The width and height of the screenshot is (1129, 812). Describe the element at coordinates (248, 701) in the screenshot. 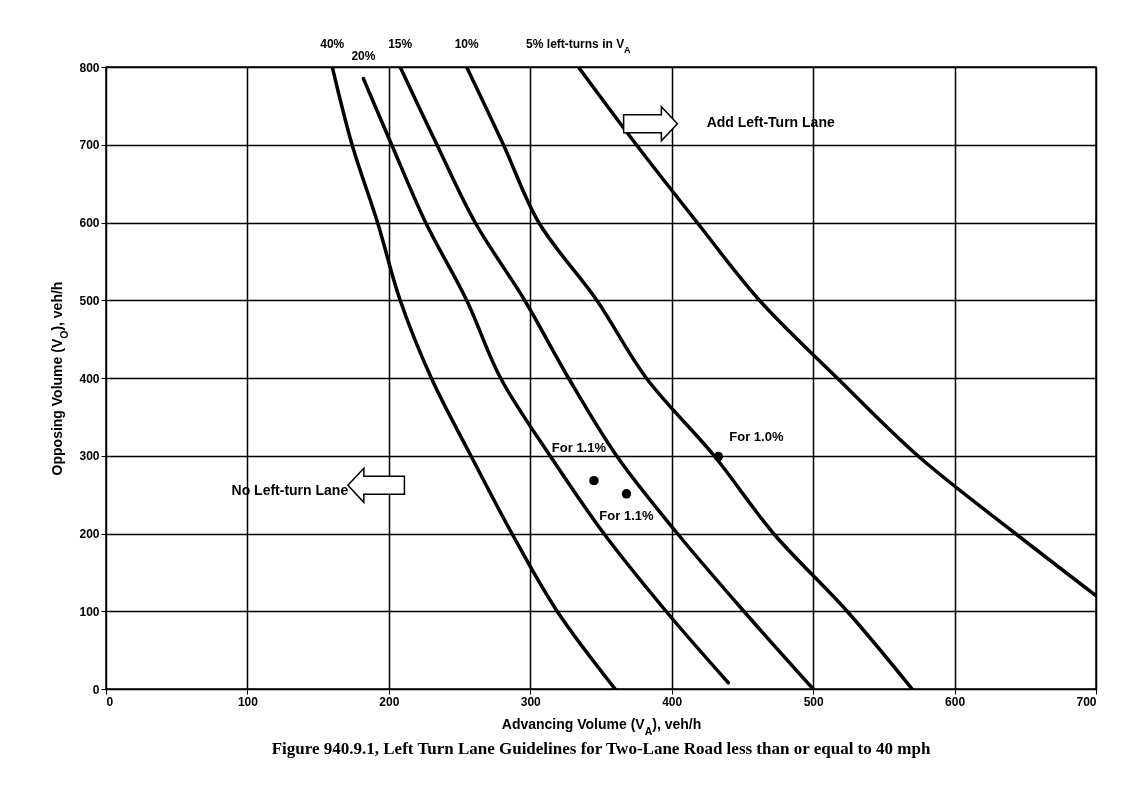

I see `x-tick-label: 100` at that location.